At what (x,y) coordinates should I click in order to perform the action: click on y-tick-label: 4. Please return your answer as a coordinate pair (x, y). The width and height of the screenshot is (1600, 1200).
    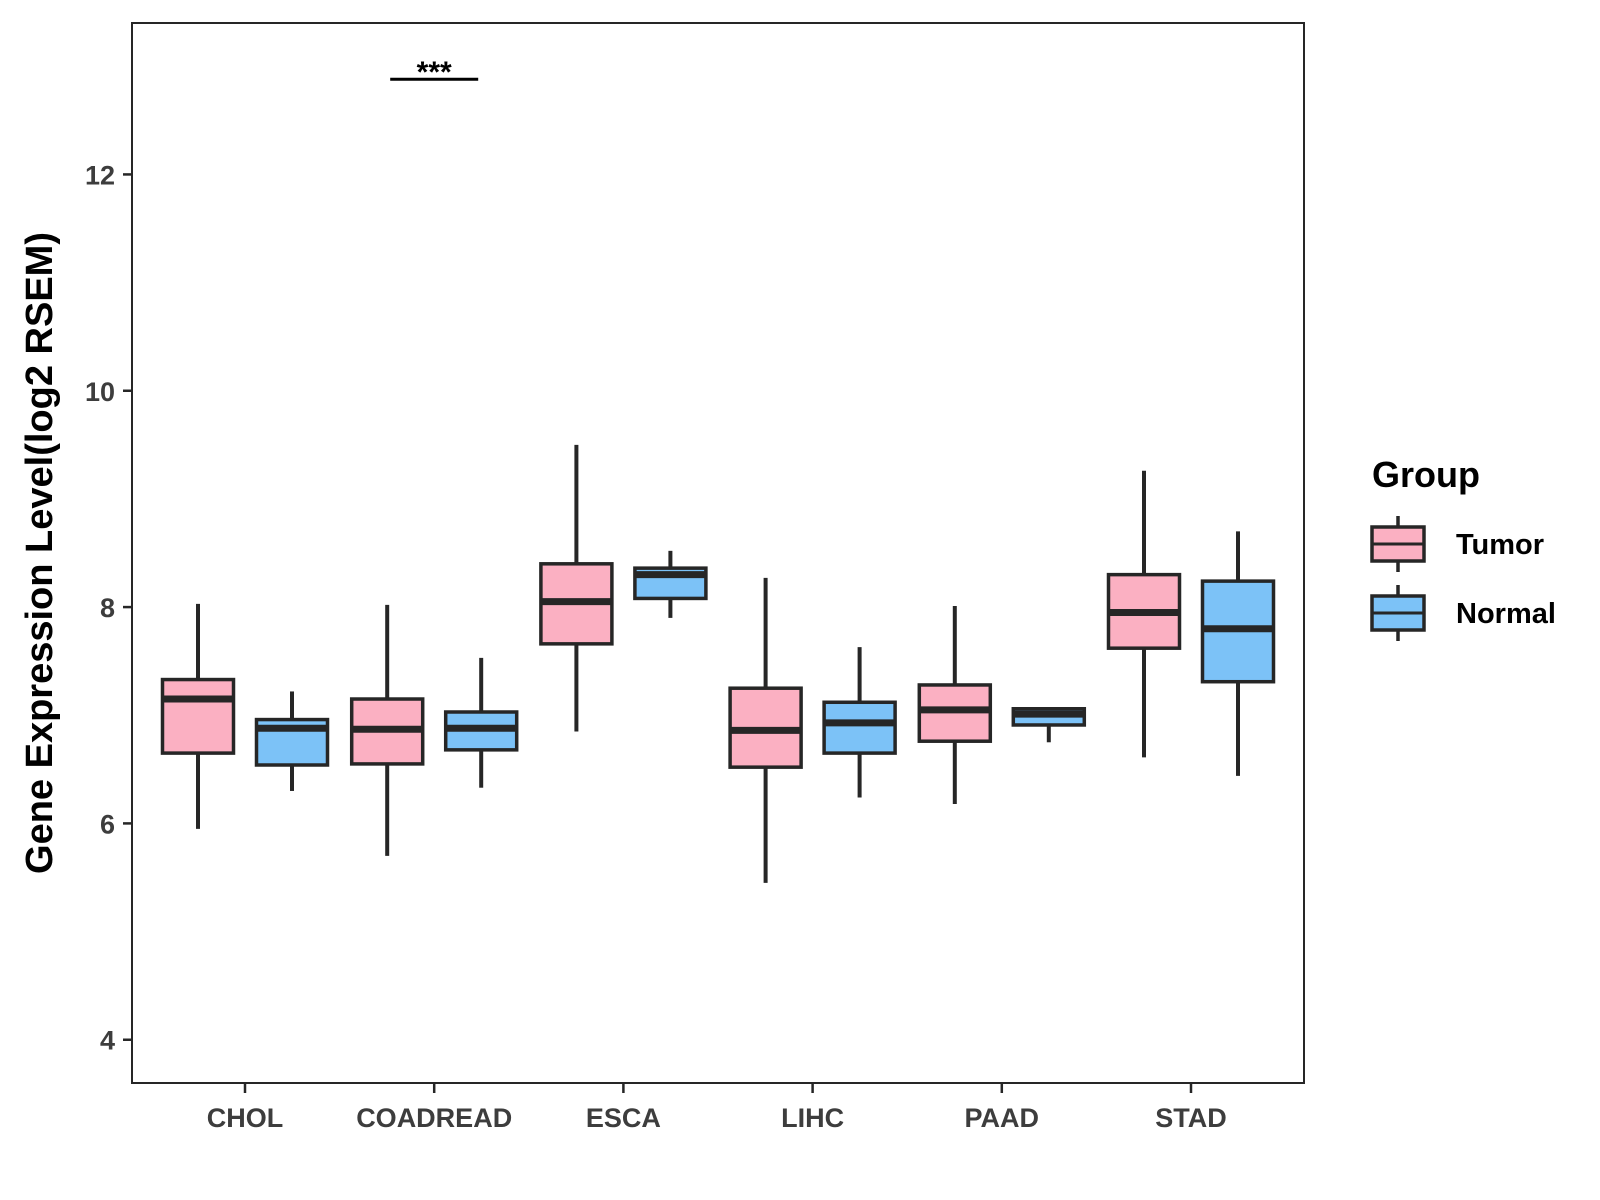
    Looking at the image, I should click on (107, 1041).